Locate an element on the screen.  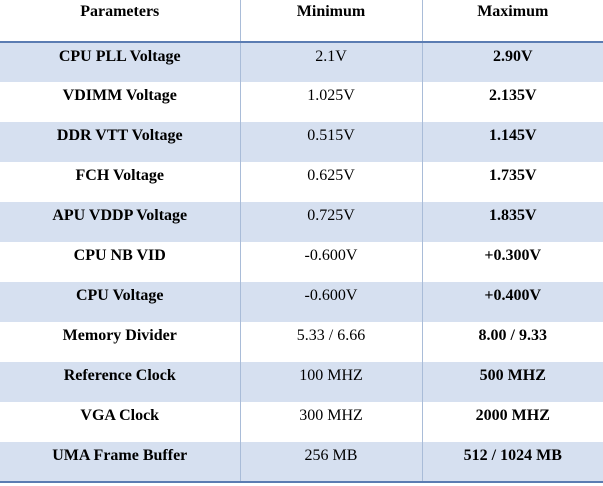
maximum-cell: +0.400V is located at coordinates (512, 302).